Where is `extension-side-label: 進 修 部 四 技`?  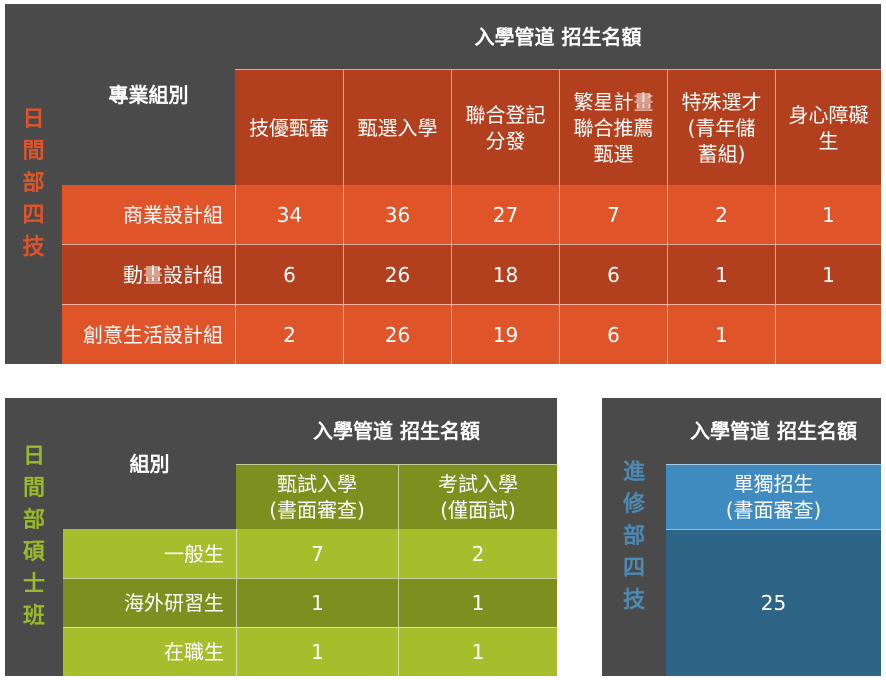
extension-side-label: 進 修 部 四 技 is located at coordinates (634, 537).